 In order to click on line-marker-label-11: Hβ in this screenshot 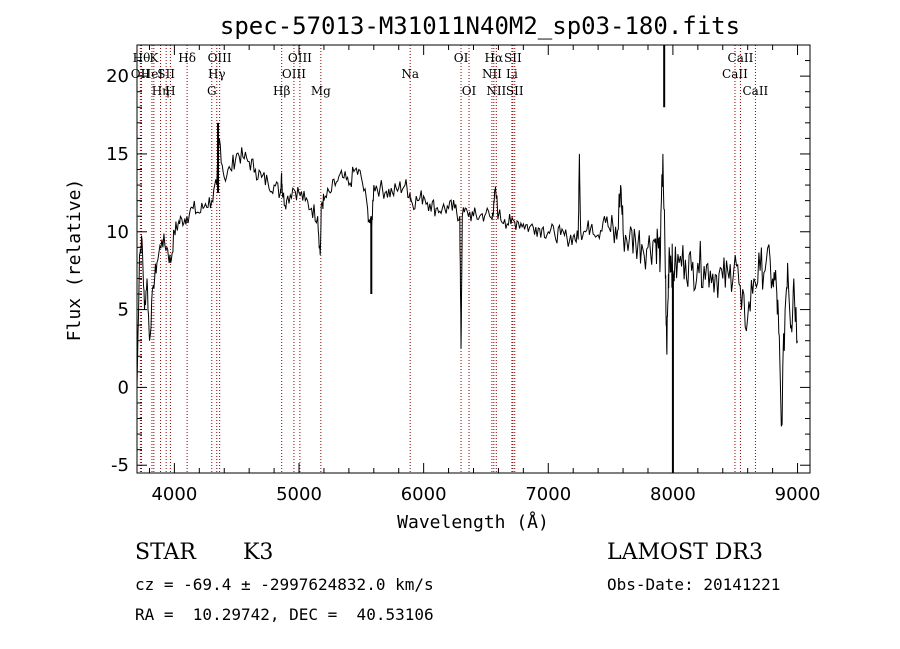, I will do `click(281, 91)`.